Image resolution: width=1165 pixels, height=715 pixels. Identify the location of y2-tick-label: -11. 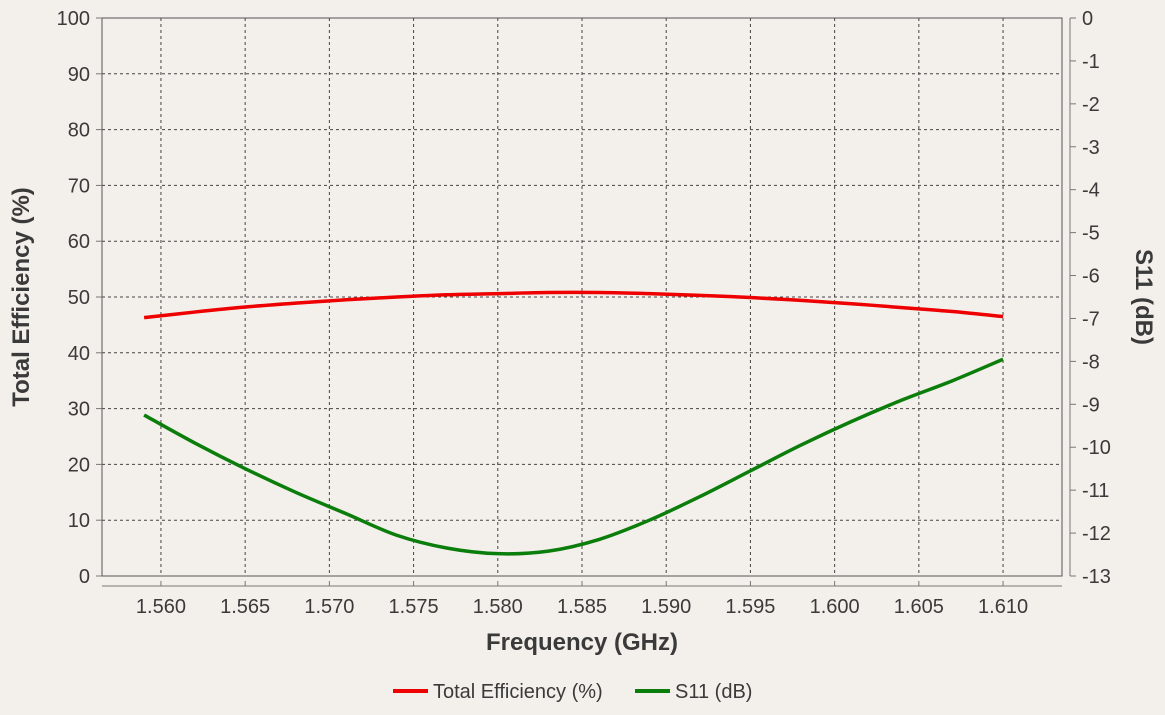
(1095, 491).